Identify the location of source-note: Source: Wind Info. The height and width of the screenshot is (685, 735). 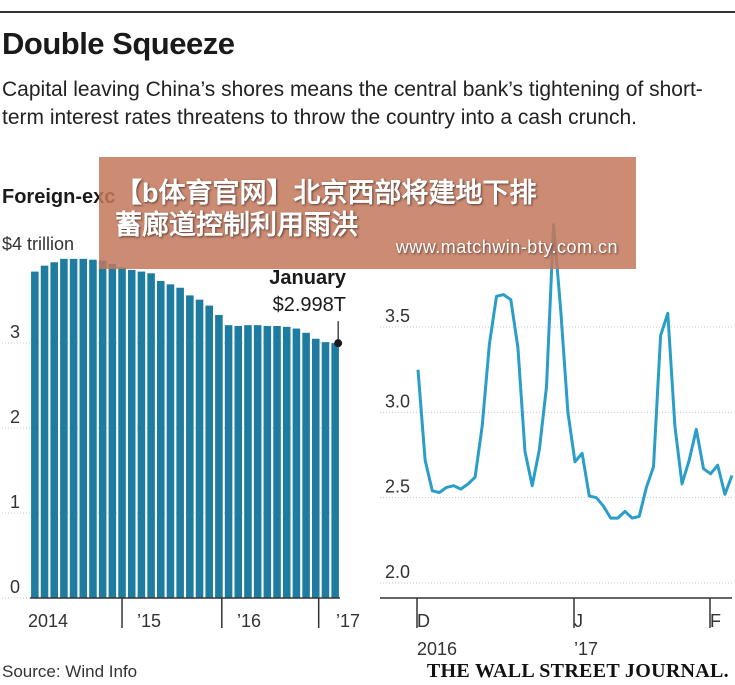
(70, 671).